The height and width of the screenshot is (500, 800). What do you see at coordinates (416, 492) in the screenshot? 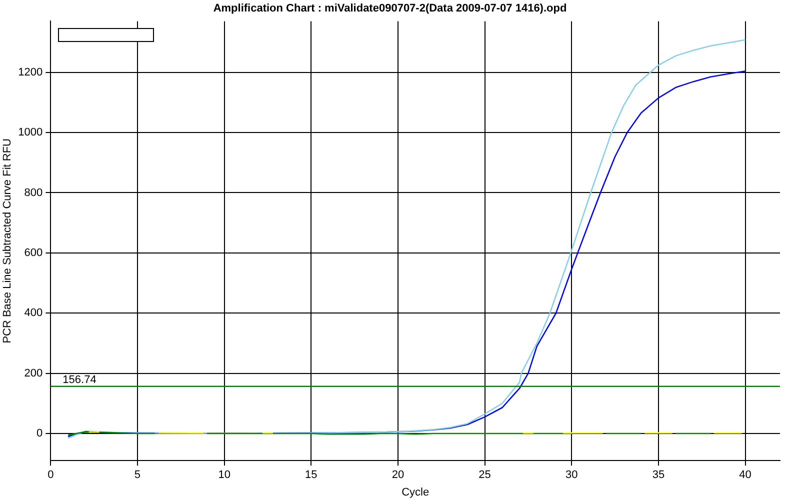
I see `x-axis-title: Cycle` at bounding box center [416, 492].